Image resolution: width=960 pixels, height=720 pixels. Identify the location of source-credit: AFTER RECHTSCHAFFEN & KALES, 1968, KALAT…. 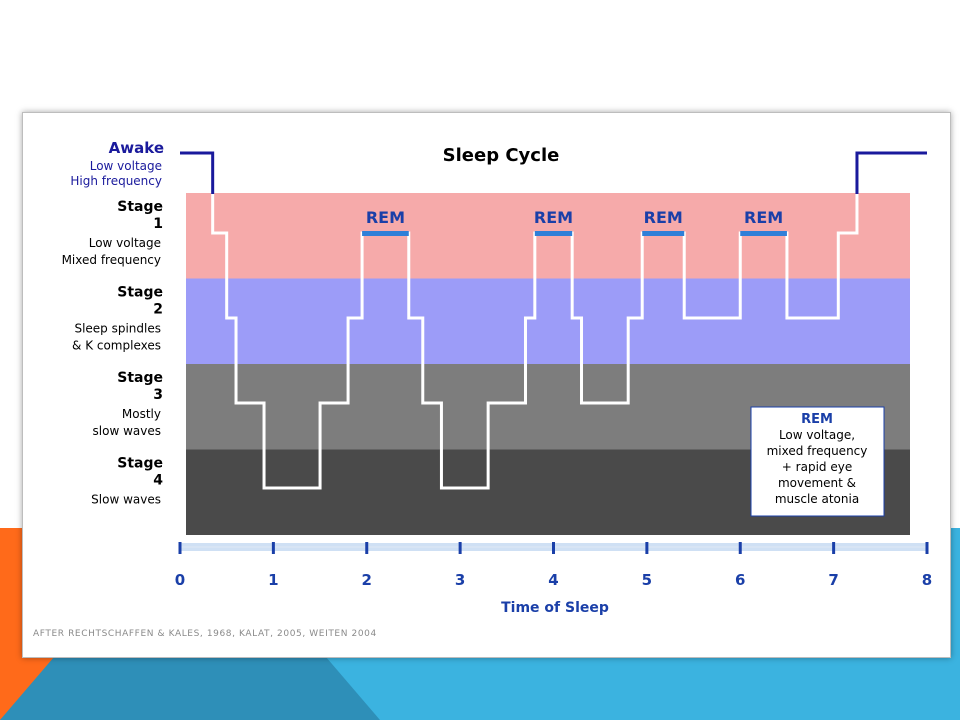
(205, 634).